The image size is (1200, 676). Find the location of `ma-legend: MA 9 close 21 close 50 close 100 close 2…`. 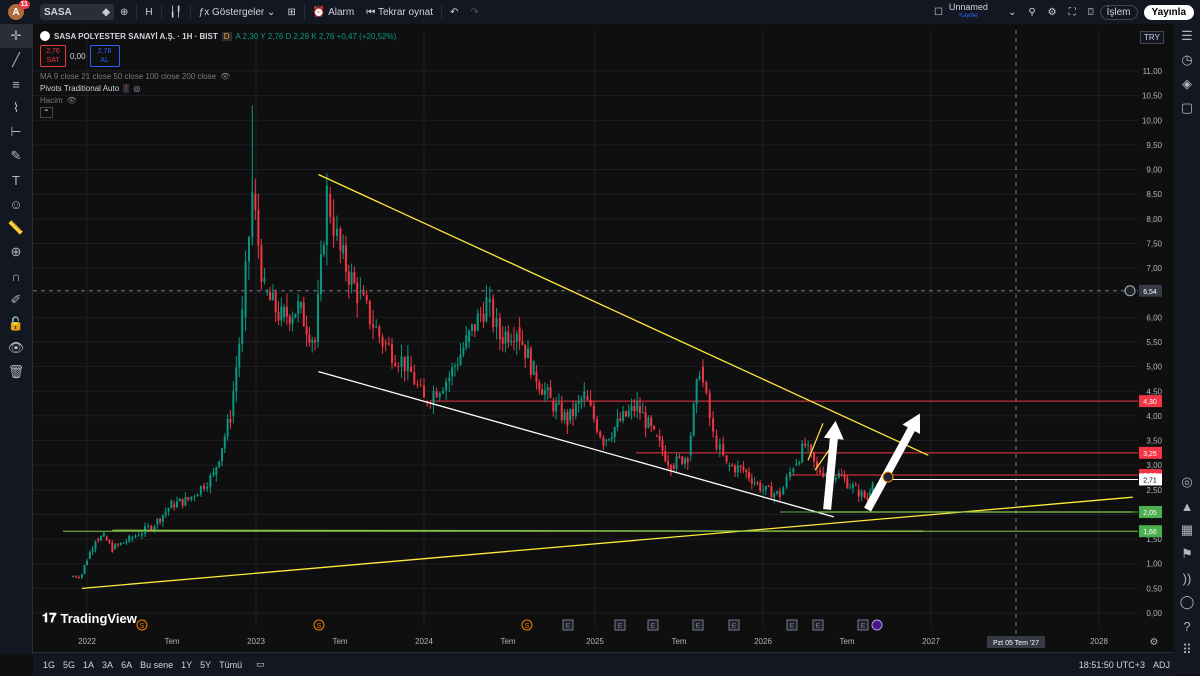

ma-legend: MA 9 close 21 close 50 close 100 close 2… is located at coordinates (128, 76).